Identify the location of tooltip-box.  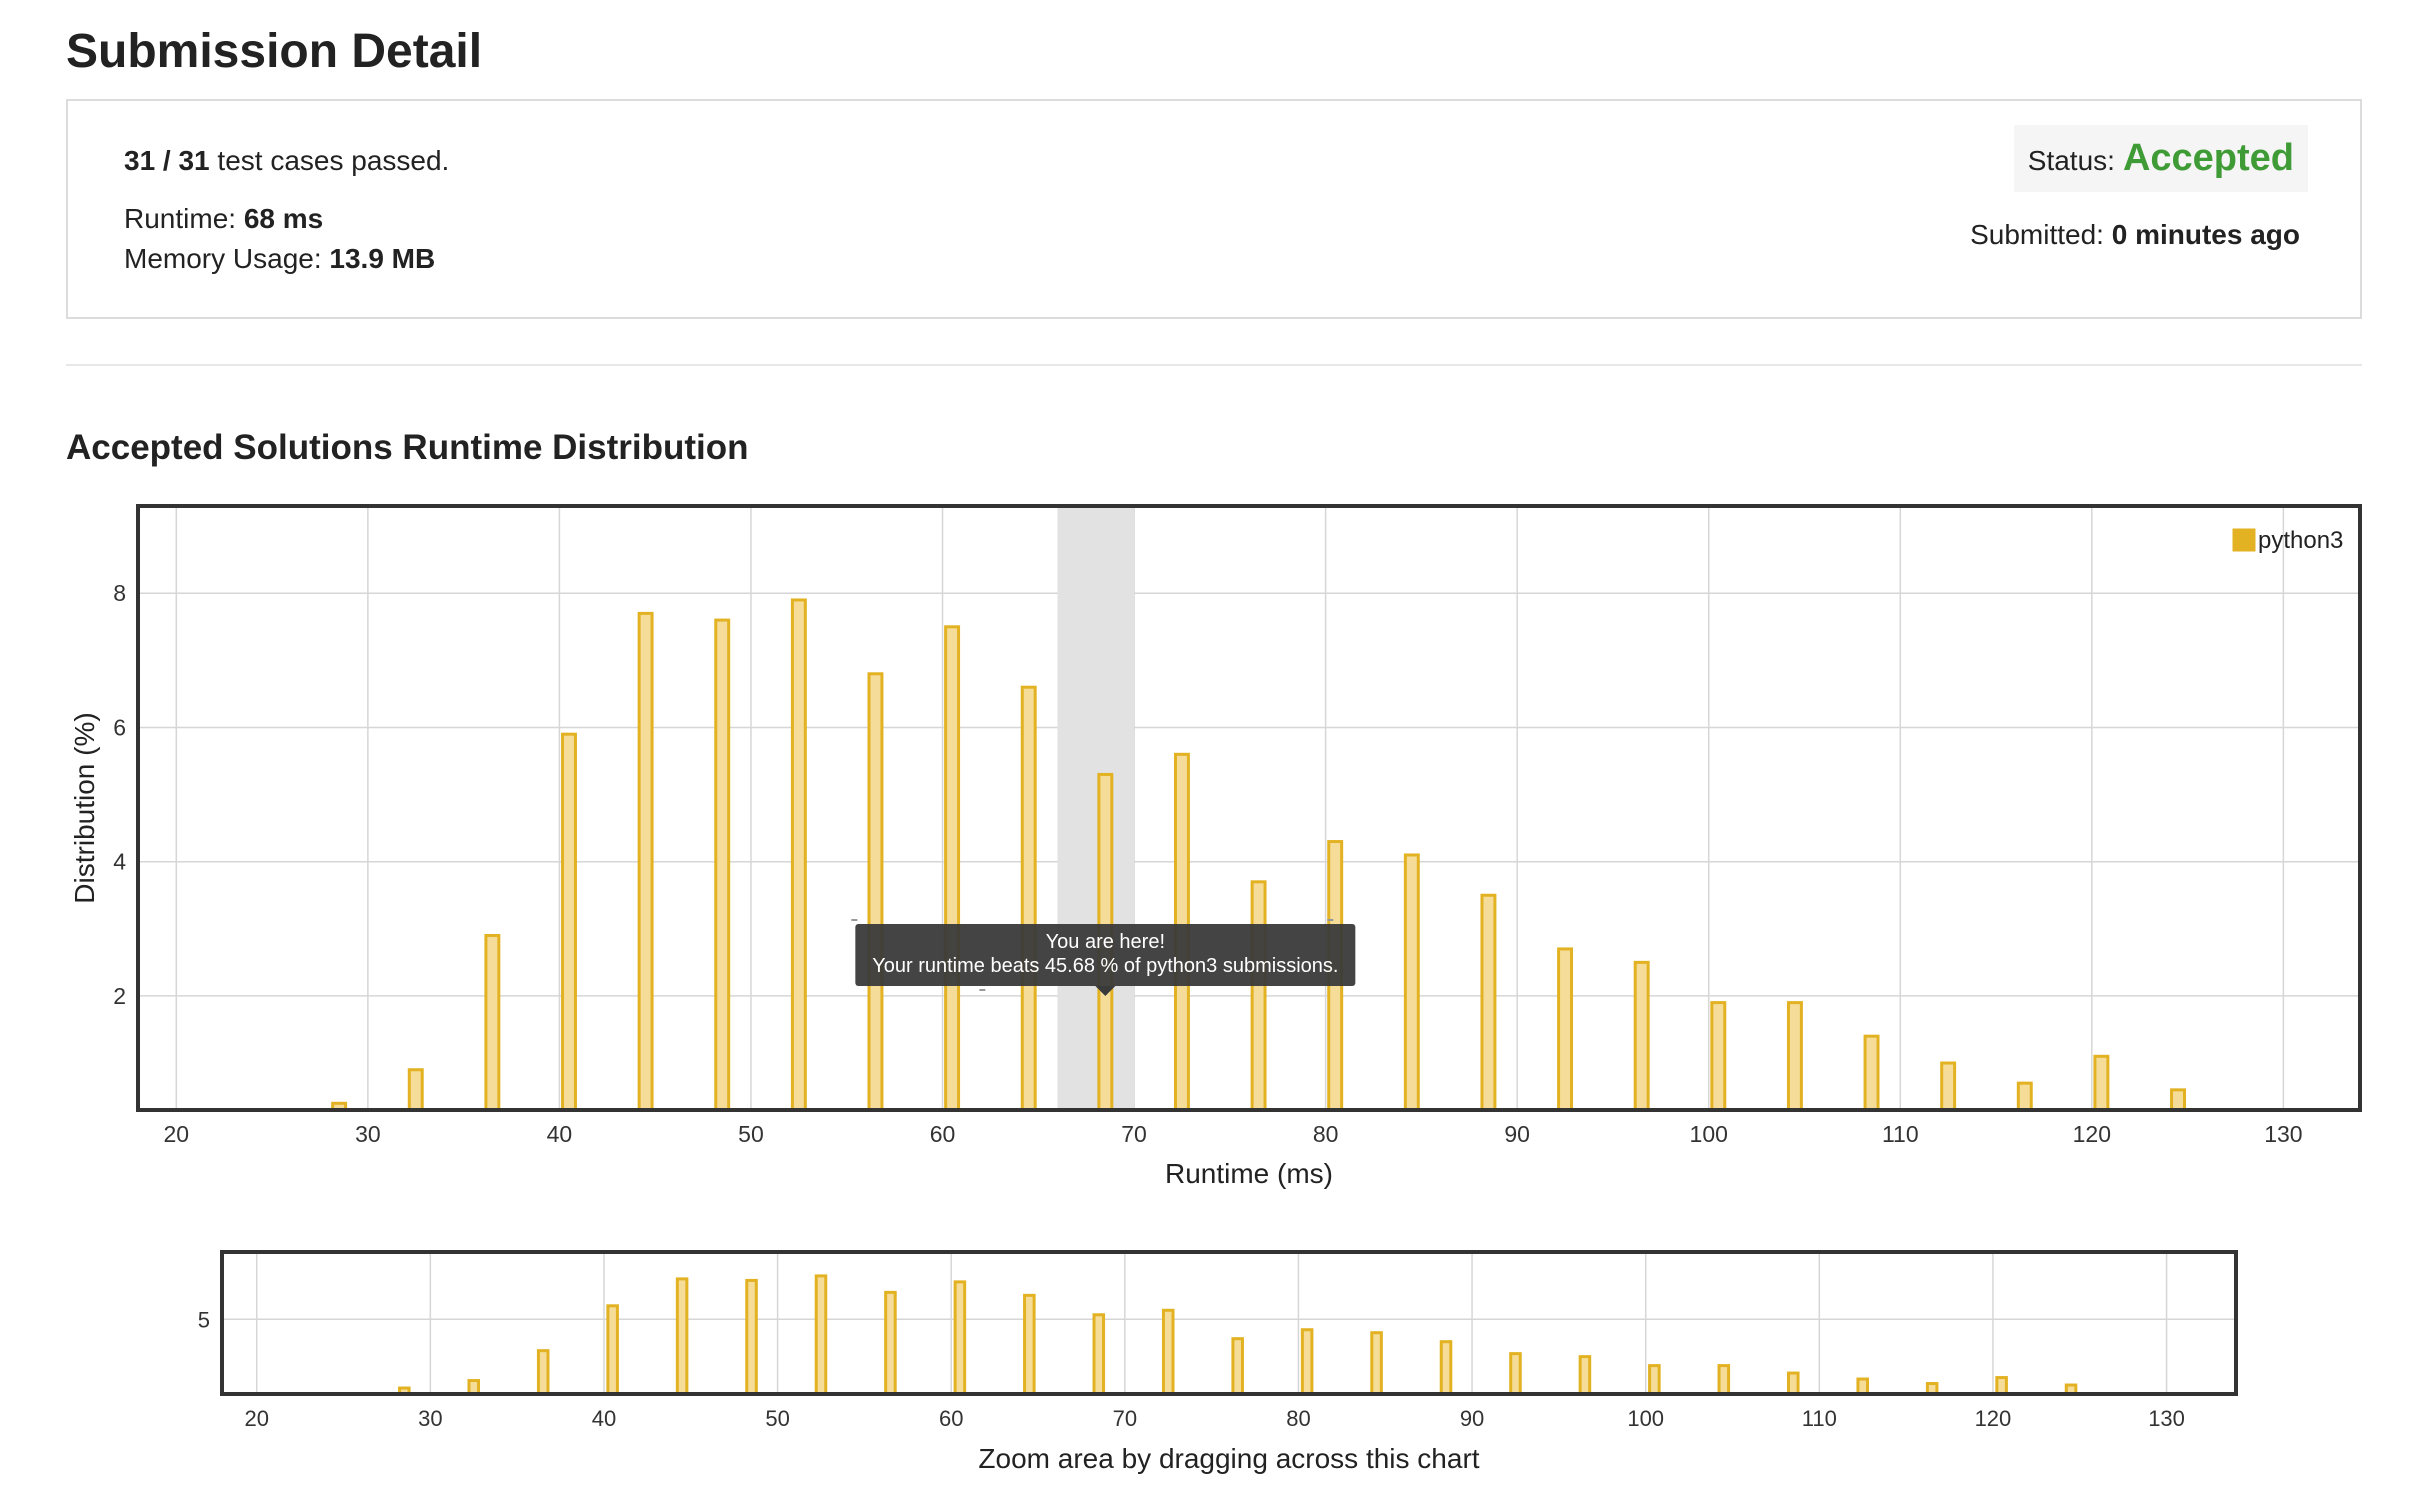
(1105, 955).